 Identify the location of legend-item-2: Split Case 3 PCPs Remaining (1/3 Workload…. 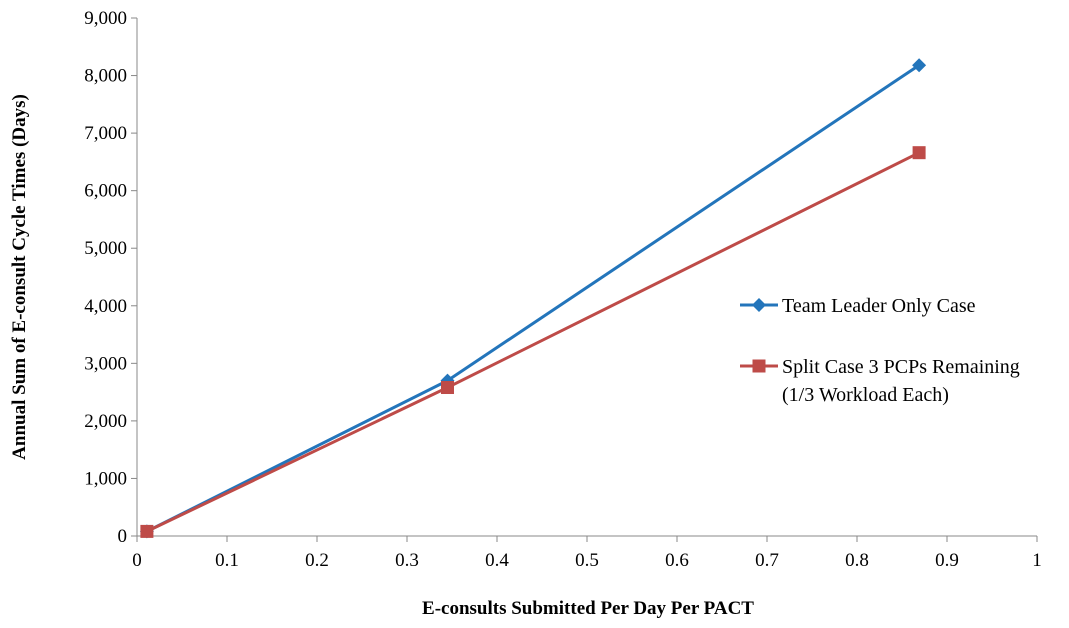
(880, 381).